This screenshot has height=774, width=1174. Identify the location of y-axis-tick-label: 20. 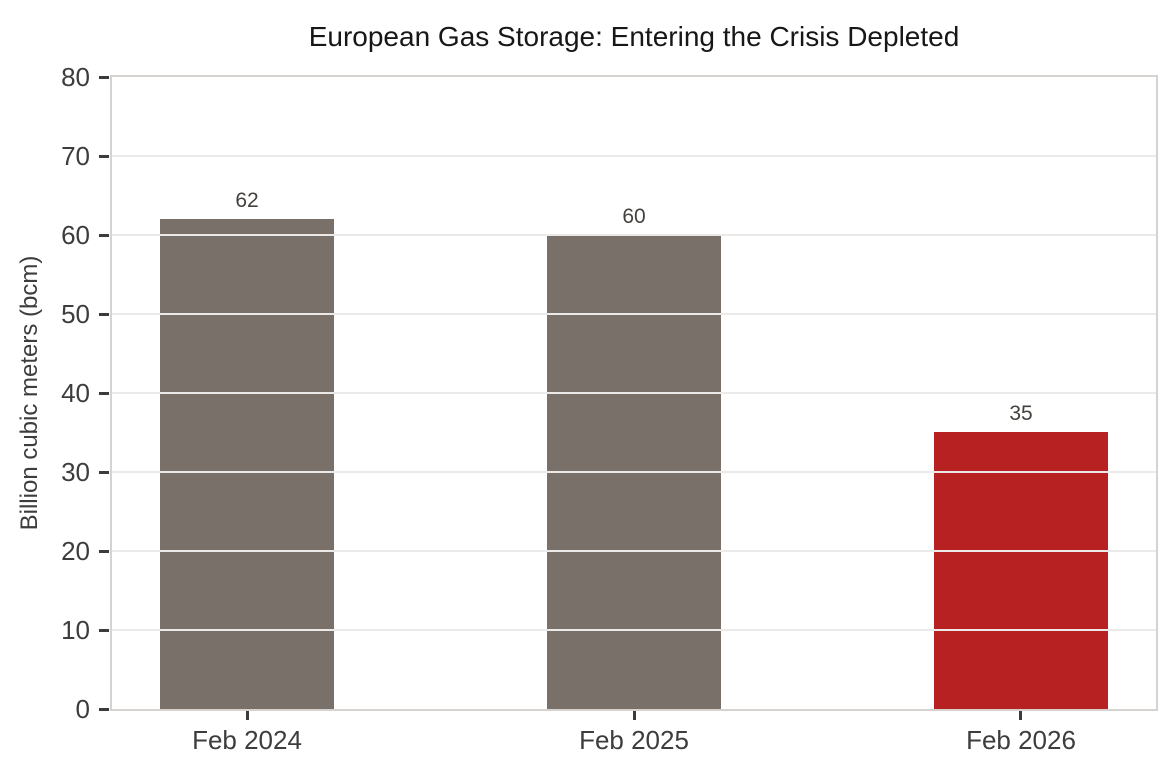
(75, 551).